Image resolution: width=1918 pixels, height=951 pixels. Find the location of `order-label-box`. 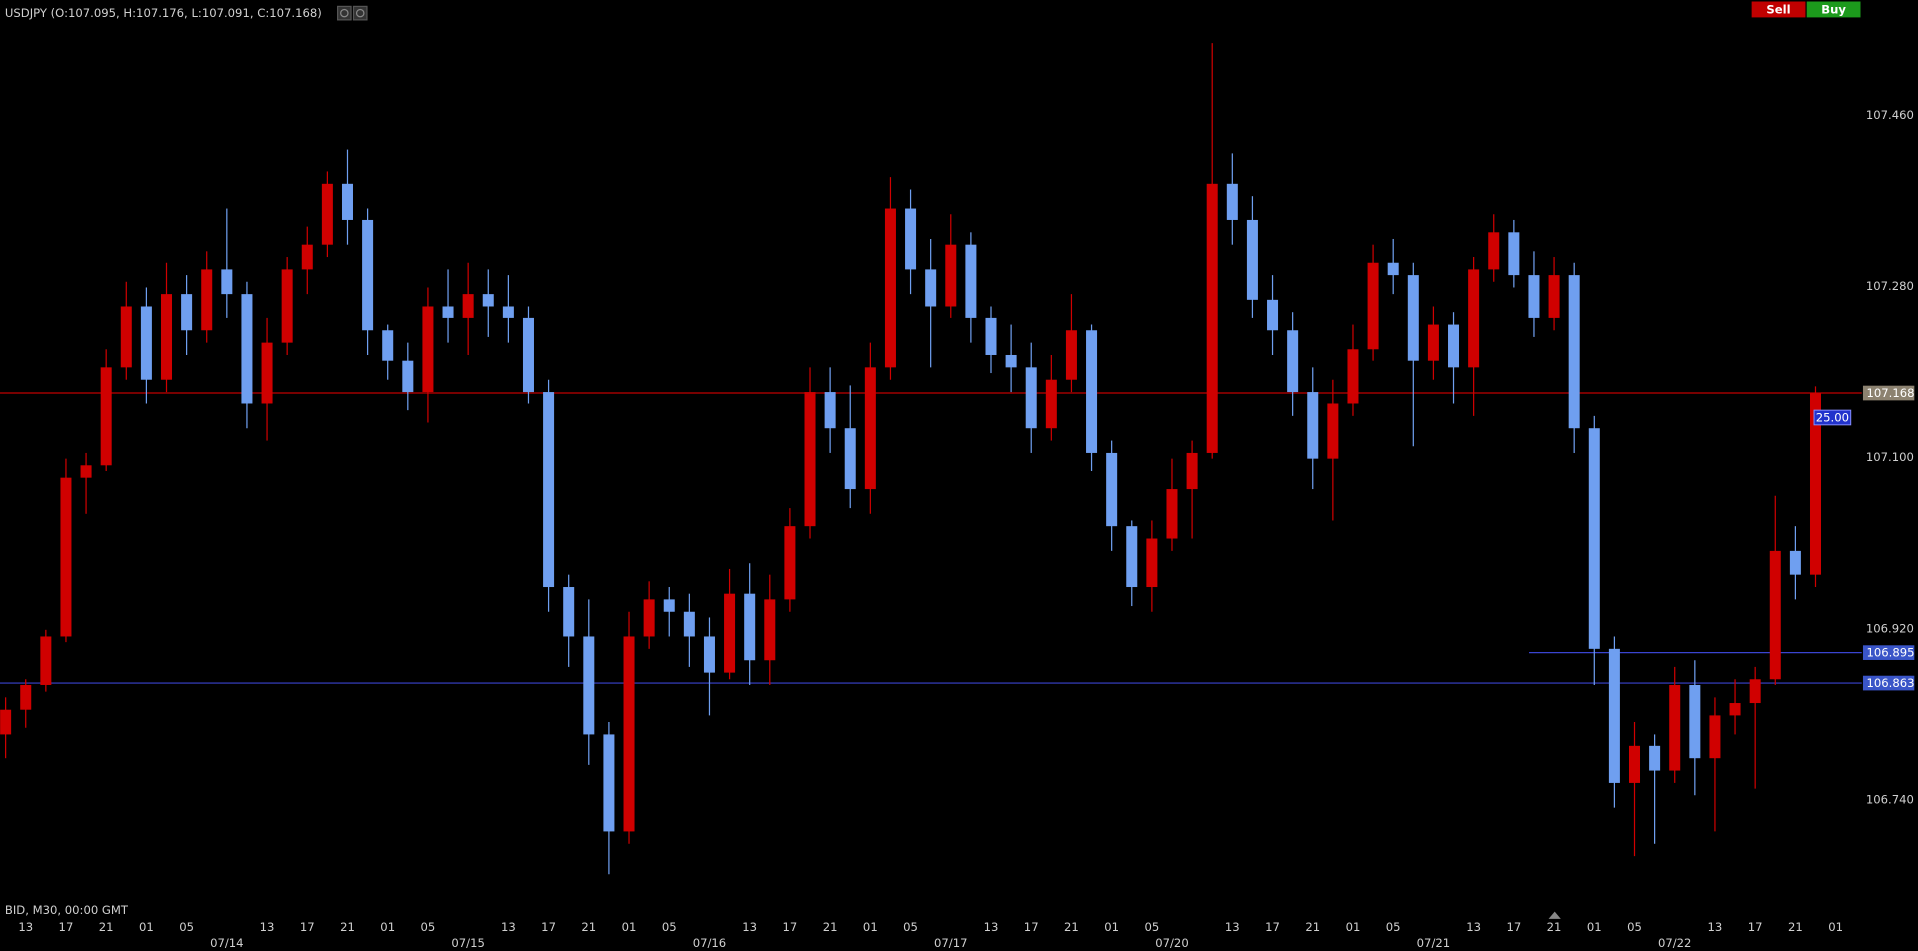

order-label-box is located at coordinates (1832, 417).